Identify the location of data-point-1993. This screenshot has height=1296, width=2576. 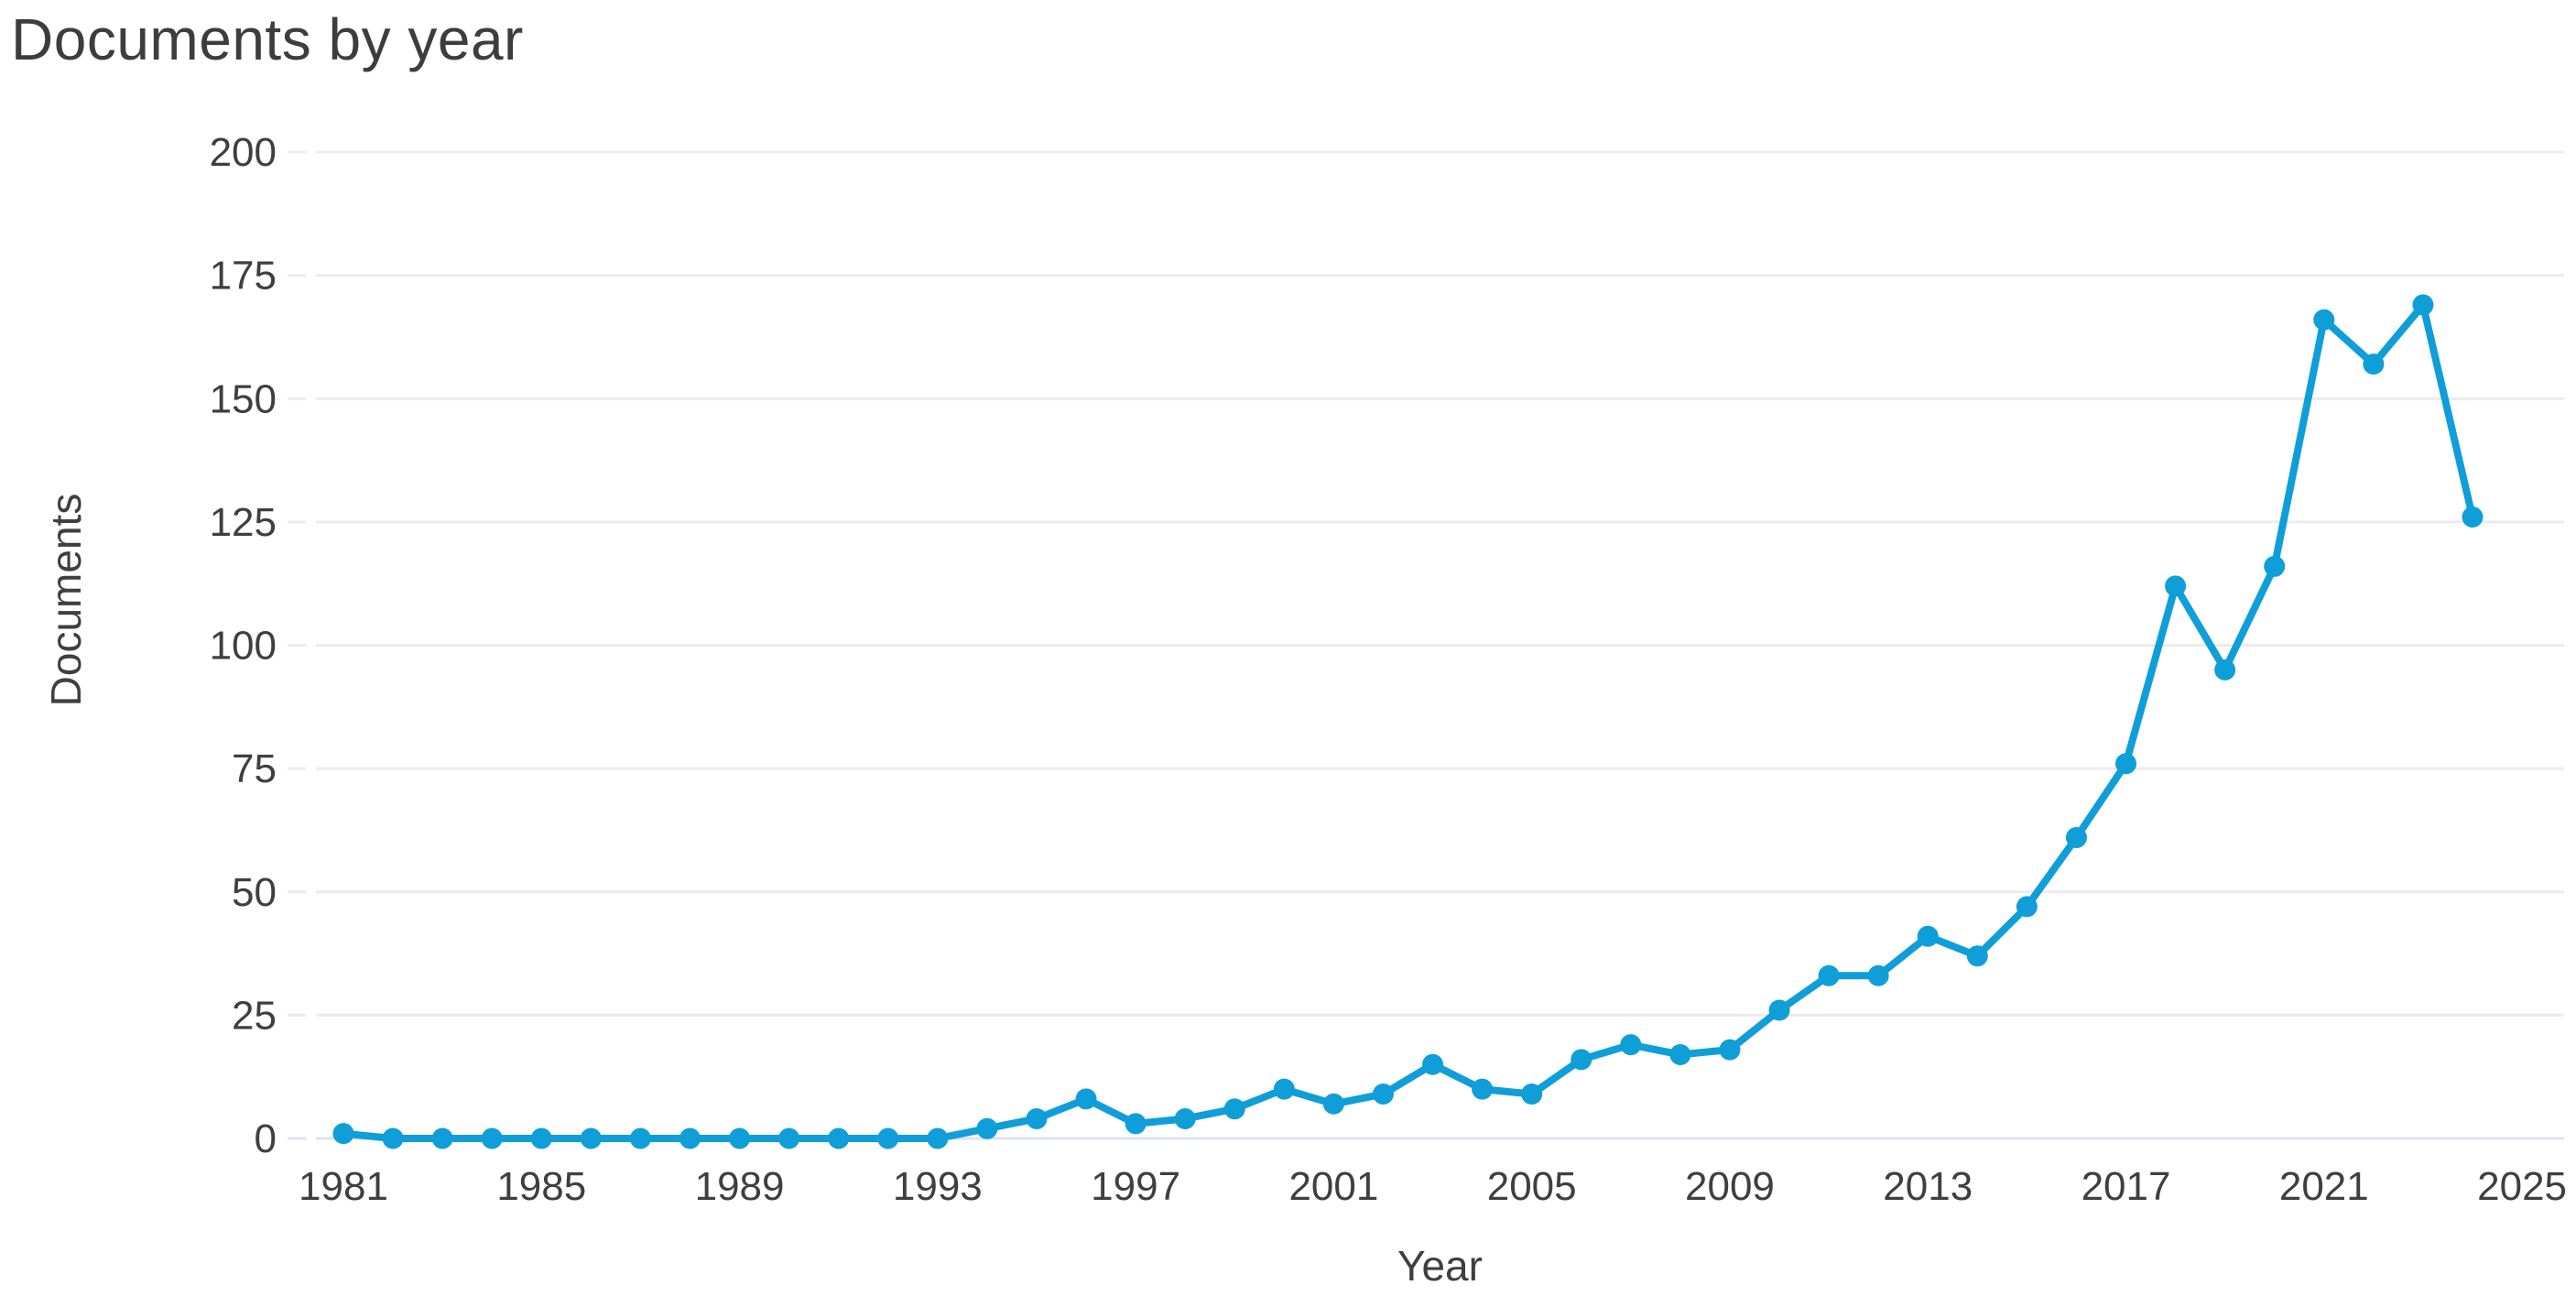
(938, 1138).